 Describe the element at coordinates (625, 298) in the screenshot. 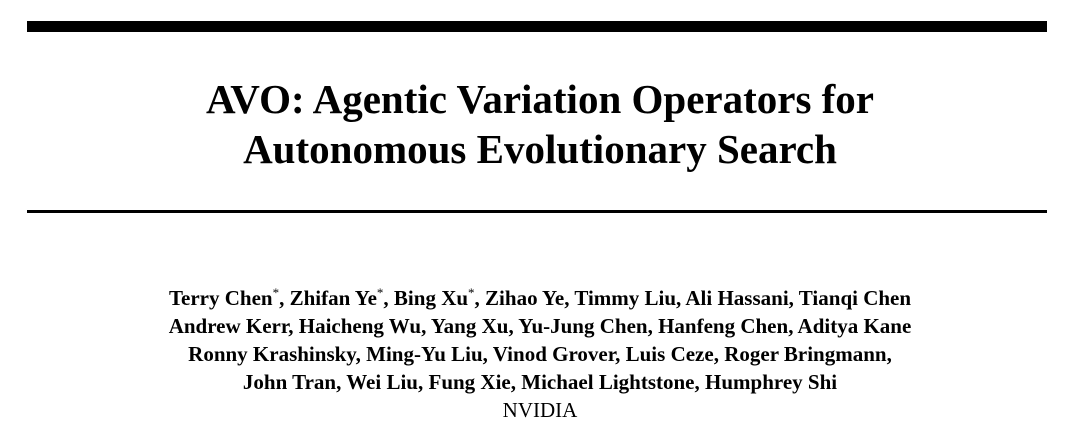

I see `author-name: Timmy Liu` at that location.